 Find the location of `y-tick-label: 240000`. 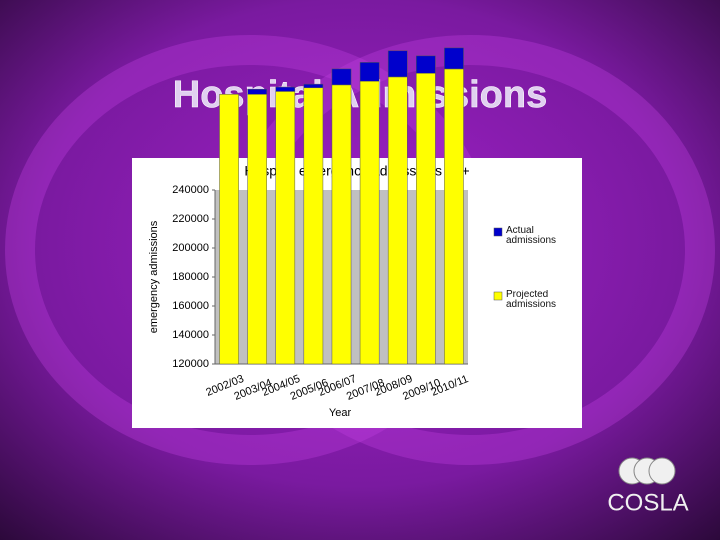

y-tick-label: 240000 is located at coordinates (190, 190).